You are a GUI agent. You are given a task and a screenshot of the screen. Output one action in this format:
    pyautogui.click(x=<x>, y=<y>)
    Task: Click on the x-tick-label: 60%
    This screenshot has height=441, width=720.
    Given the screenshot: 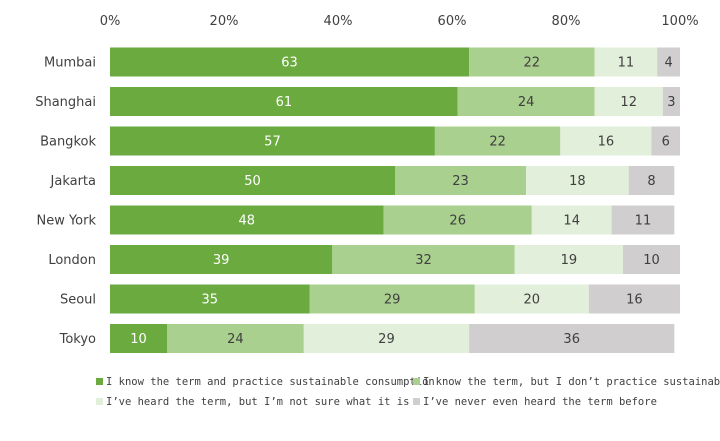 What is the action you would take?
    pyautogui.click(x=452, y=21)
    